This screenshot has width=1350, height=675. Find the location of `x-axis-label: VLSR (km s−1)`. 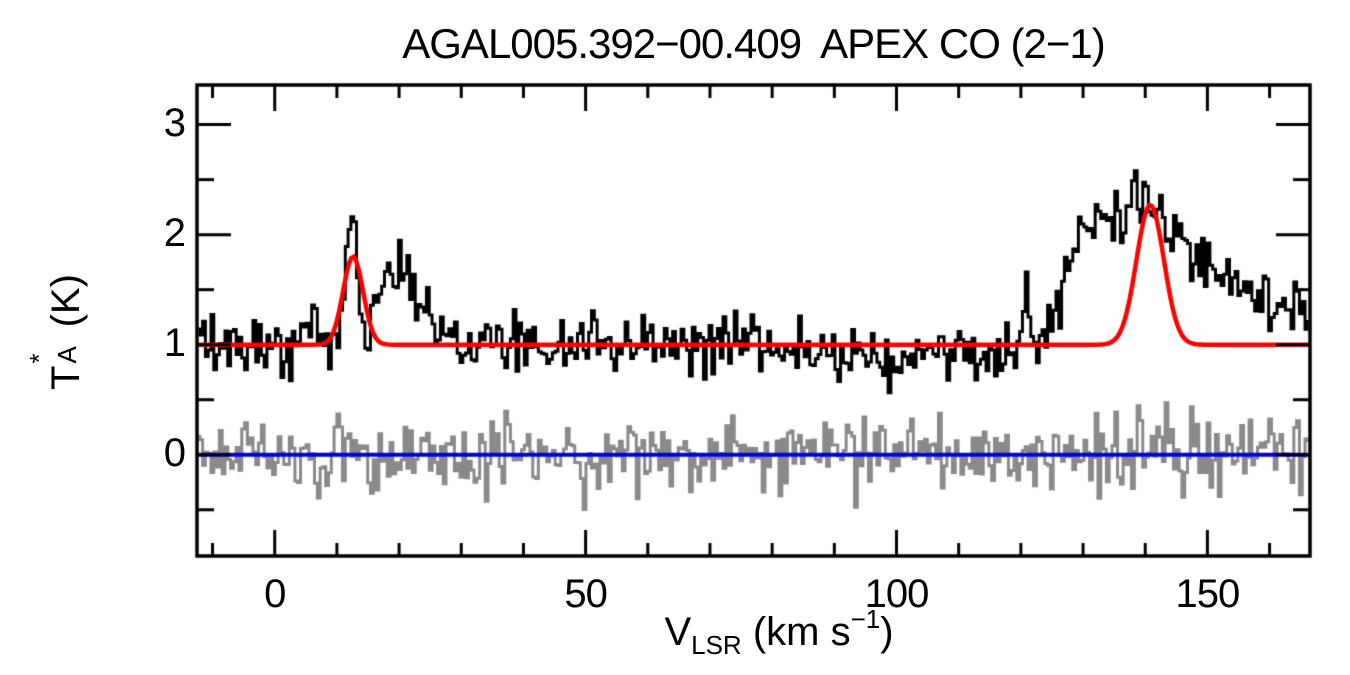

x-axis-label: VLSR (km s−1) is located at coordinates (778, 632).